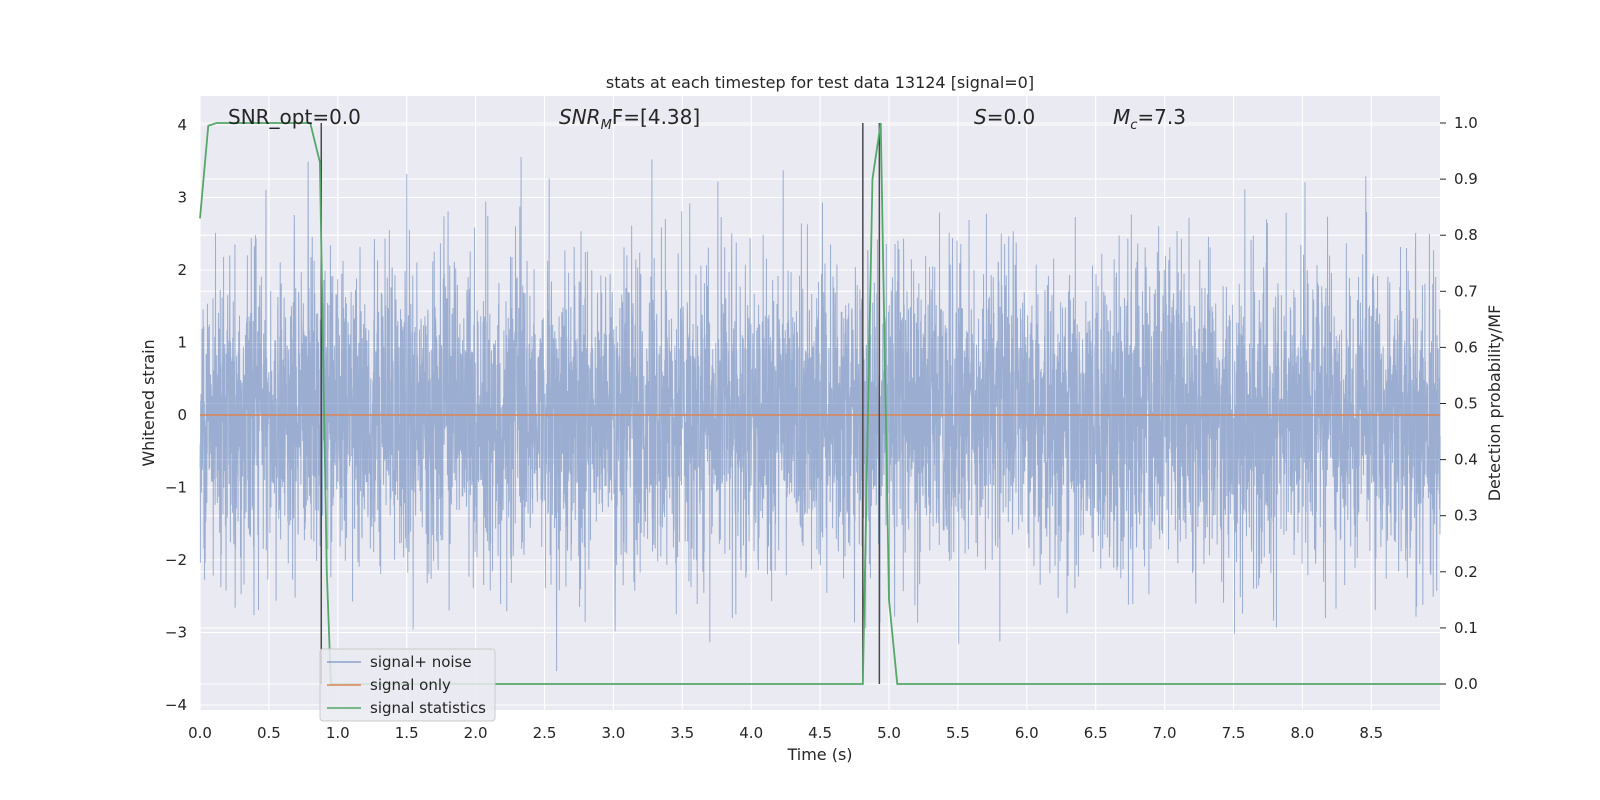 The width and height of the screenshot is (1600, 800). Describe the element at coordinates (176, 633) in the screenshot. I see `y-tick-label: −3` at that location.